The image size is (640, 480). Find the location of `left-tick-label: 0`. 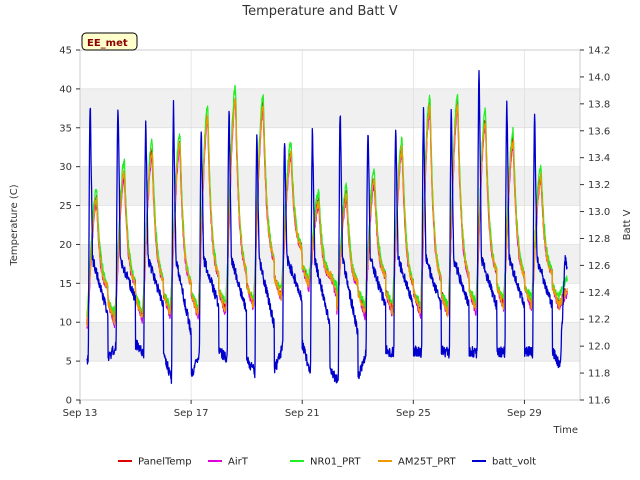

left-tick-label: 0 is located at coordinates (69, 401).